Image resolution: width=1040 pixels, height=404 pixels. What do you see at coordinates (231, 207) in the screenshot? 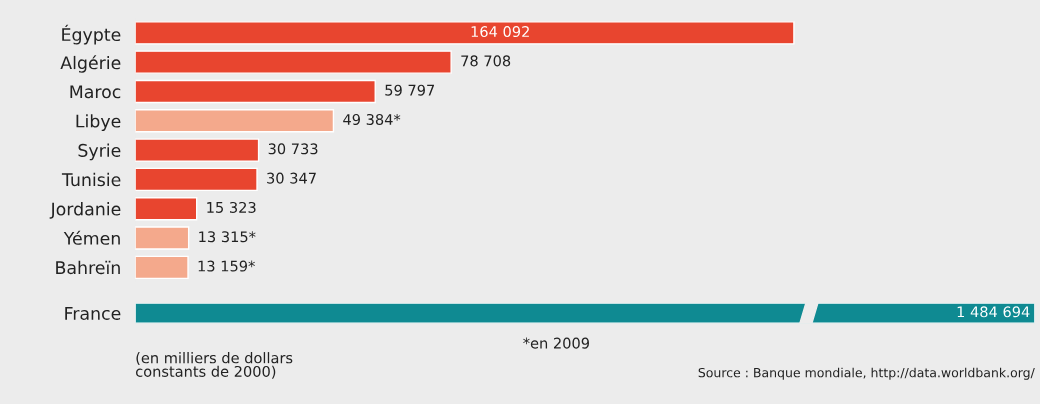
I see `data-label: 15 323` at bounding box center [231, 207].